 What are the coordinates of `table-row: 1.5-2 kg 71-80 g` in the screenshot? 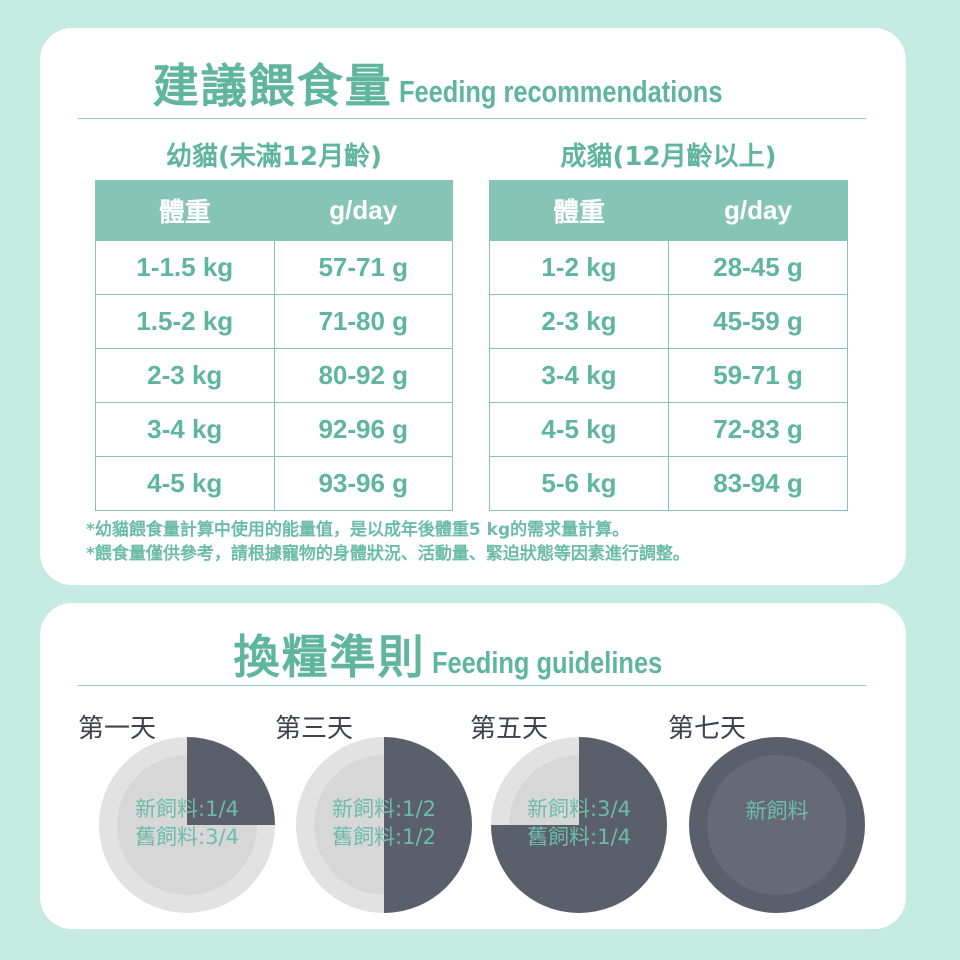 It's located at (274, 321).